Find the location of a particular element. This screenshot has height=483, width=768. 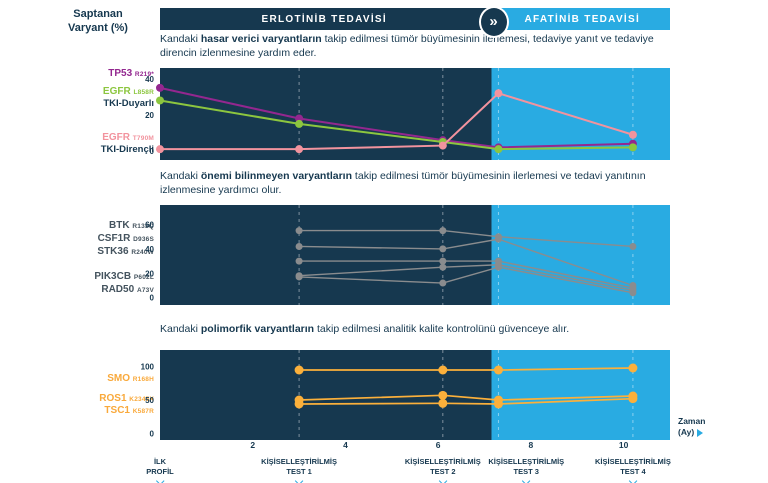

timeline-test-1-line1: KİŞİSELLEŞTİRİLMİŞ is located at coordinates (299, 461).